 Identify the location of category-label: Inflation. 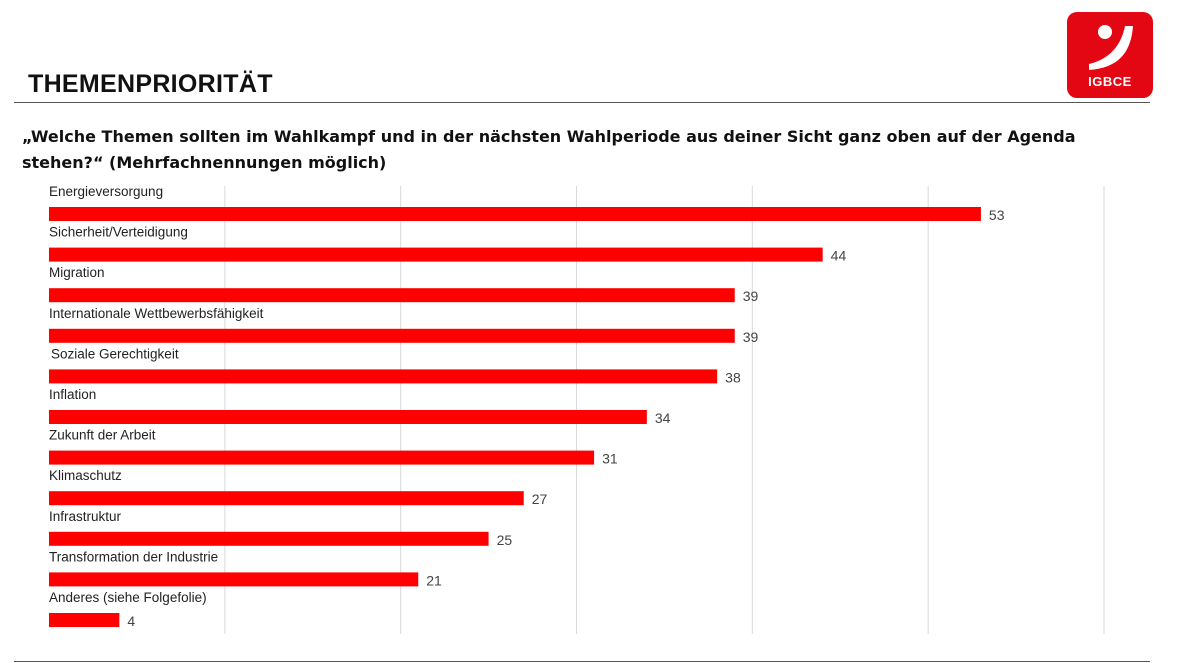
(72, 394).